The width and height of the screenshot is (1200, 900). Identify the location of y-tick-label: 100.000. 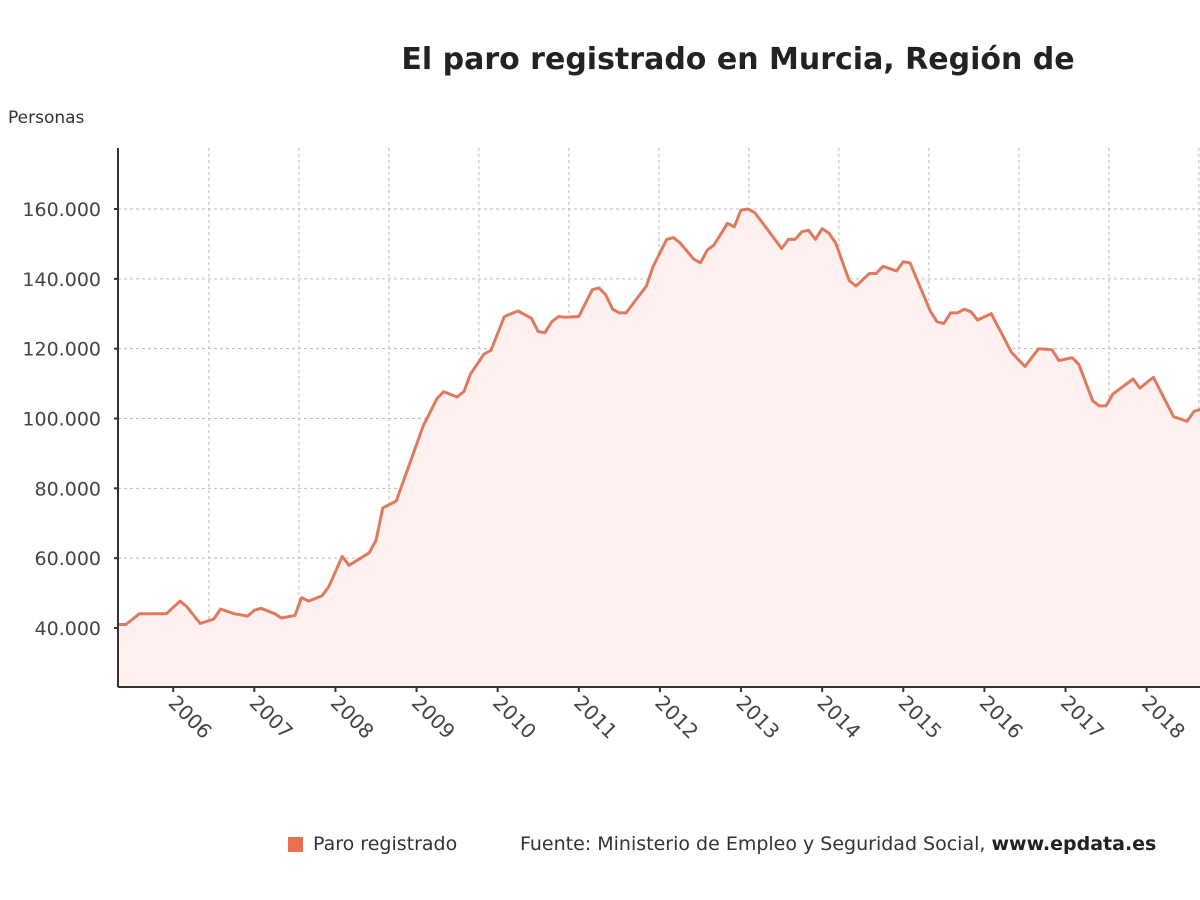
(61, 420).